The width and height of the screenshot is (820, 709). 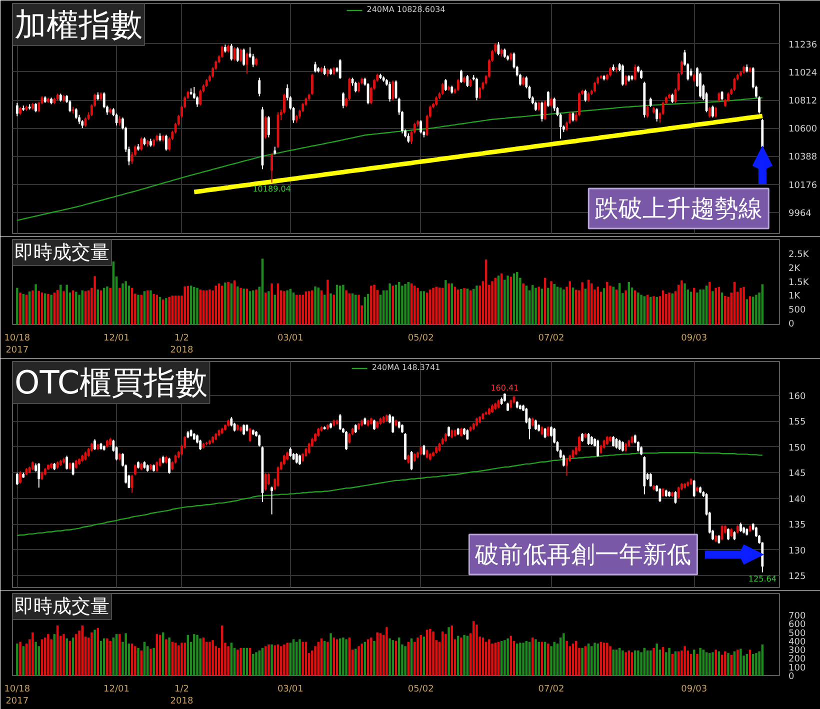 What do you see at coordinates (78, 25) in the screenshot?
I see `chart-title: 加權指數` at bounding box center [78, 25].